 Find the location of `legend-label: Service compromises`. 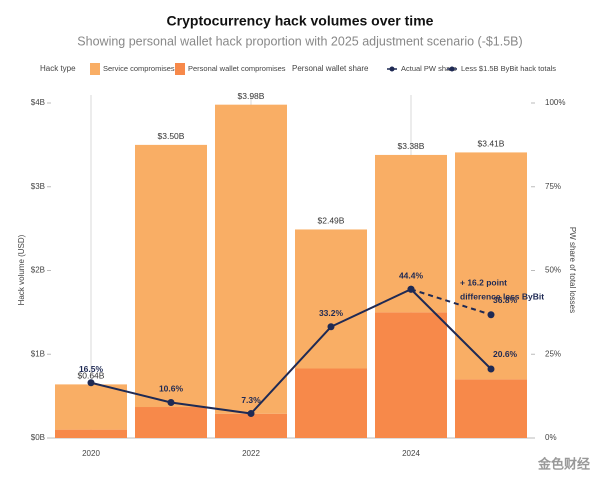

legend-label: Service compromises is located at coordinates (139, 68).